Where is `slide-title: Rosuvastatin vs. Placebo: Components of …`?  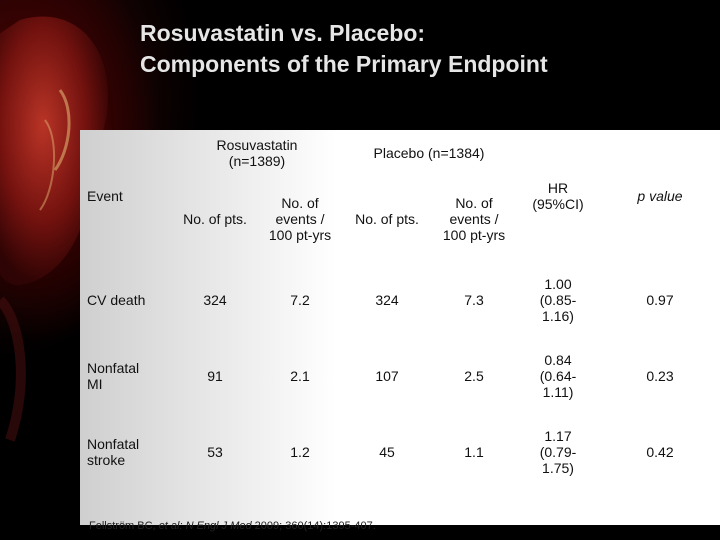 slide-title: Rosuvastatin vs. Placebo: Components of … is located at coordinates (420, 49).